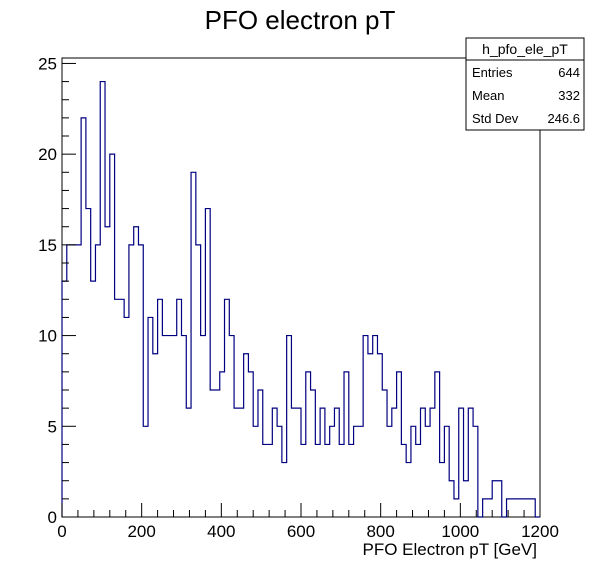 The image size is (598, 575). Describe the element at coordinates (495, 118) in the screenshot. I see `stats-stddev-label: Std Dev` at that location.